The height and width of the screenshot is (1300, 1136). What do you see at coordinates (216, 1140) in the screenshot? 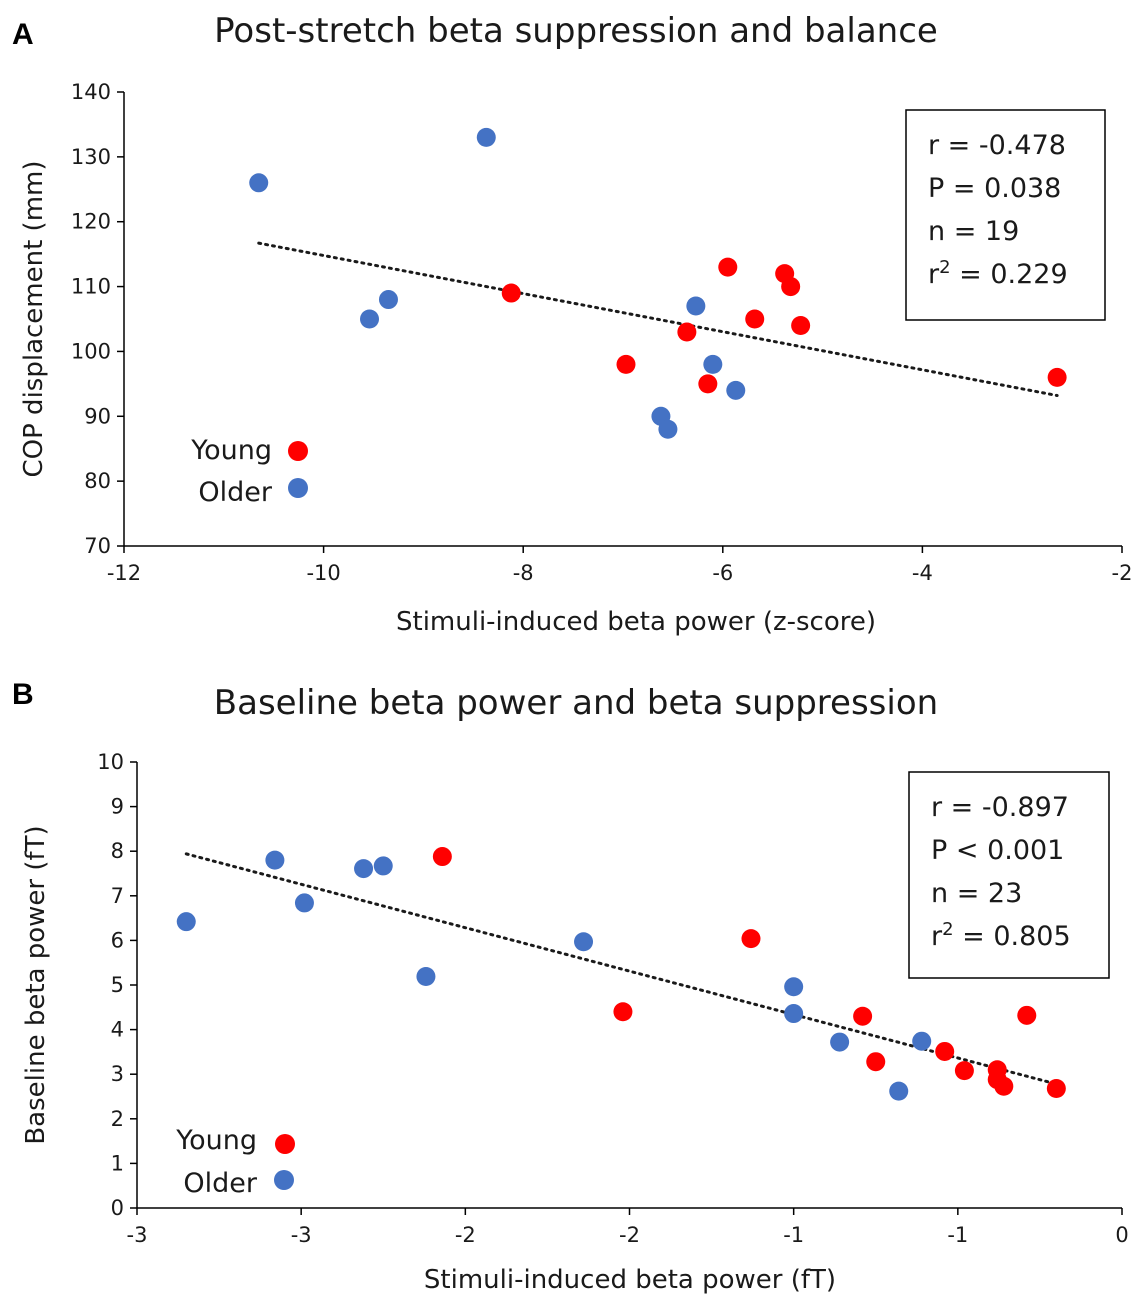
I see `panel-b-legend-young-label: Young` at bounding box center [216, 1140].